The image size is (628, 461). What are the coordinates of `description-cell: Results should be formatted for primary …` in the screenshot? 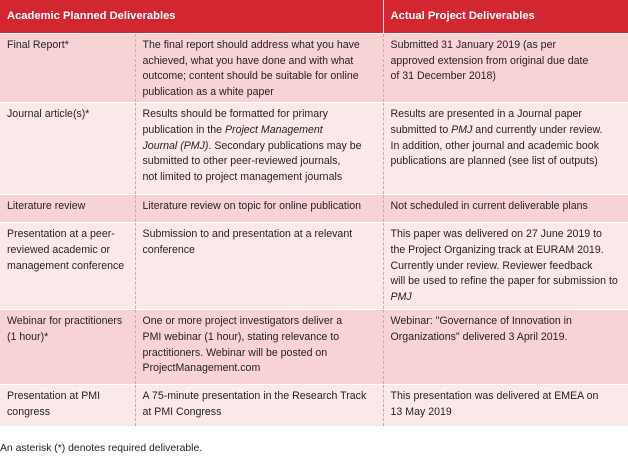 It's located at (259, 148).